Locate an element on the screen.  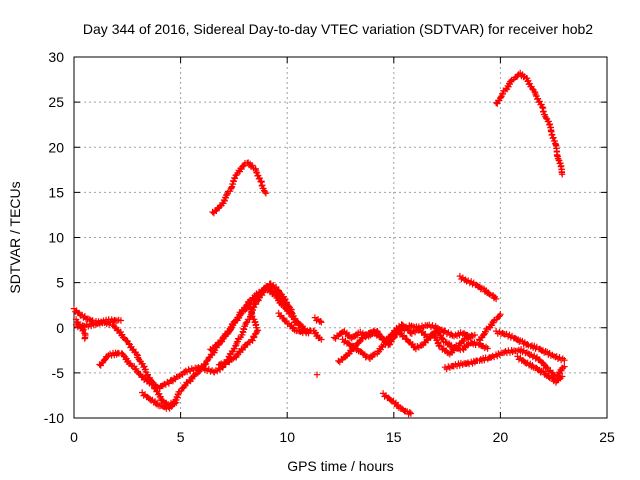
y-tick-label: 25 is located at coordinates (56, 102).